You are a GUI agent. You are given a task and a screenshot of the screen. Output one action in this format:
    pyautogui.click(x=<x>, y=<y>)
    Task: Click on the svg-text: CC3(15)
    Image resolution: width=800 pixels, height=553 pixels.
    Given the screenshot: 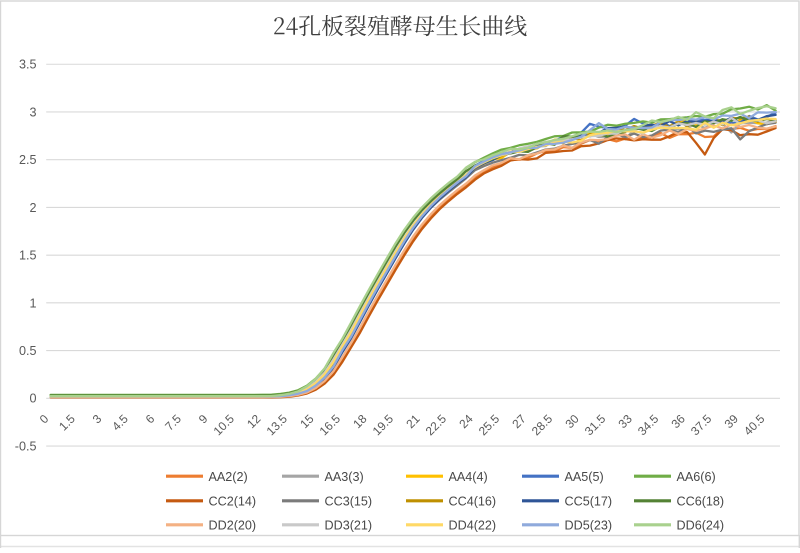 What is the action you would take?
    pyautogui.click(x=349, y=501)
    